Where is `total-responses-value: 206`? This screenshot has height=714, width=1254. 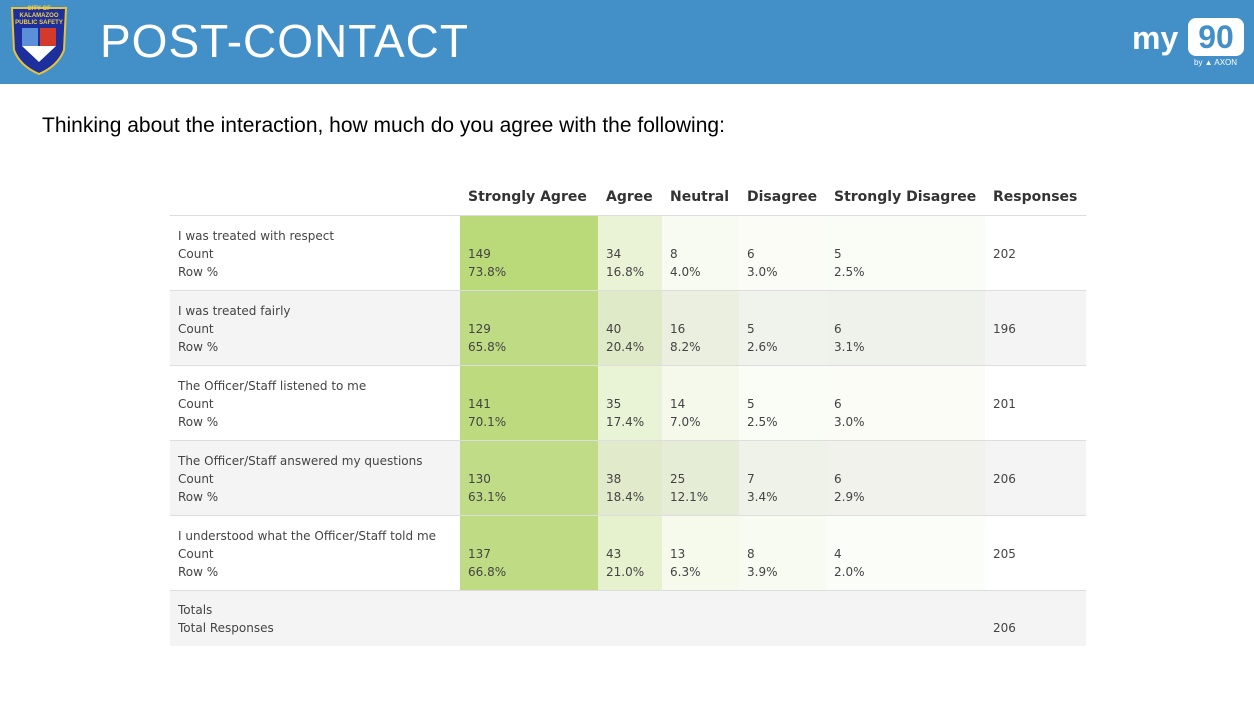
total-responses-value: 206 is located at coordinates (1004, 627).